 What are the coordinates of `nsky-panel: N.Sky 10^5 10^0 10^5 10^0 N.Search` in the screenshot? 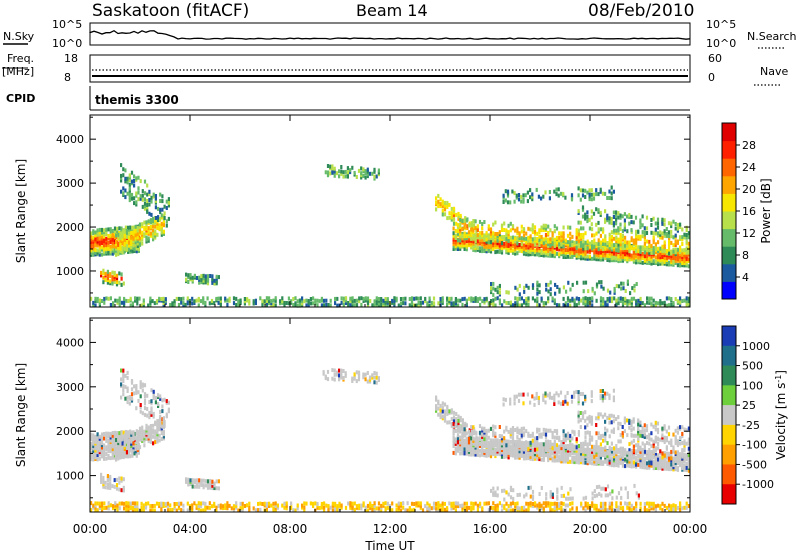 It's located at (400, 34).